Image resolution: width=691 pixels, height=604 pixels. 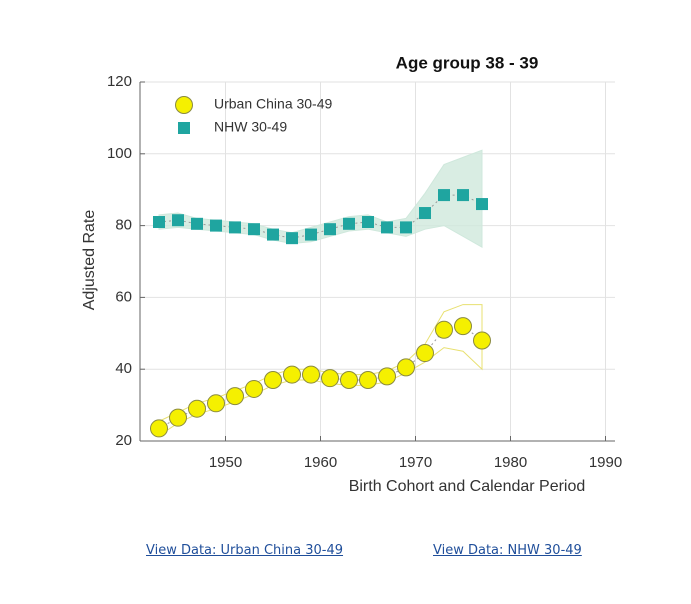 I want to click on y-tick-label: 40, so click(x=123, y=368).